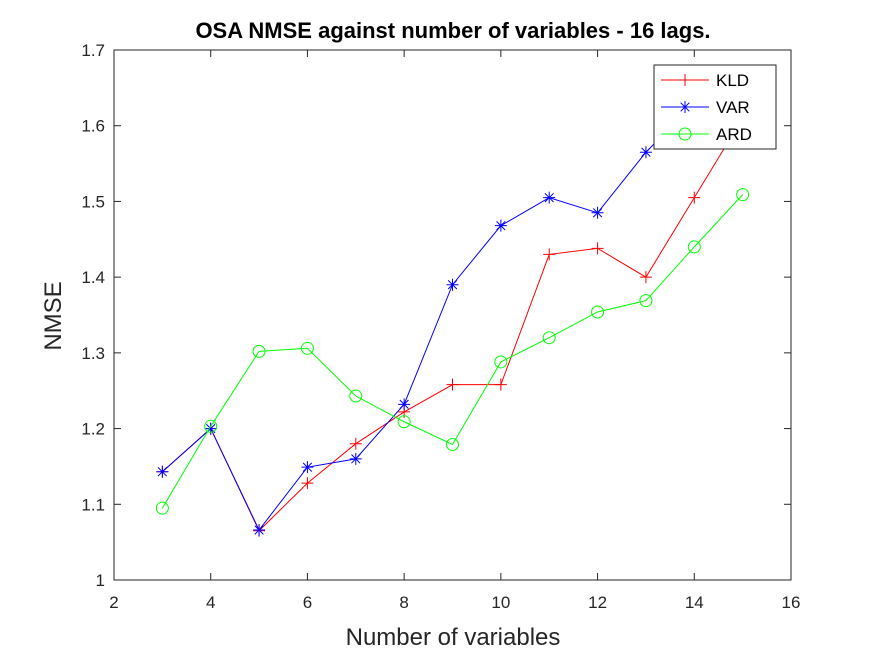 This screenshot has height=661, width=875. I want to click on x-axis-label: Number of variables, so click(453, 637).